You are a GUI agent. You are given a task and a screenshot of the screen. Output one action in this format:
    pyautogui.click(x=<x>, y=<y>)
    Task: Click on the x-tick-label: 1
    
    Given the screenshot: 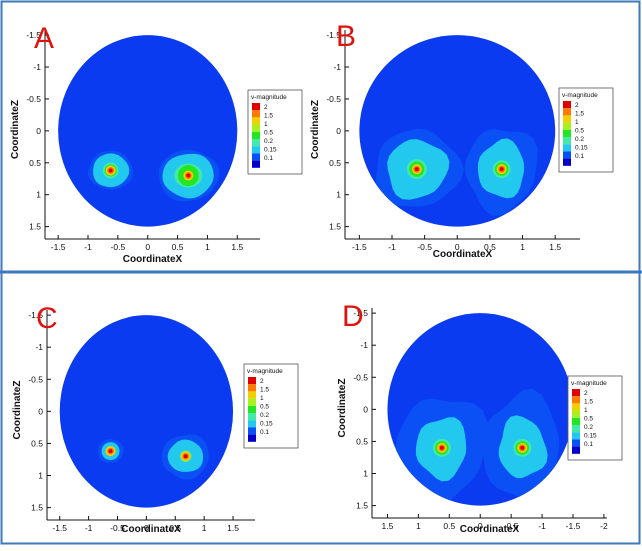 What is the action you would take?
    pyautogui.click(x=204, y=528)
    